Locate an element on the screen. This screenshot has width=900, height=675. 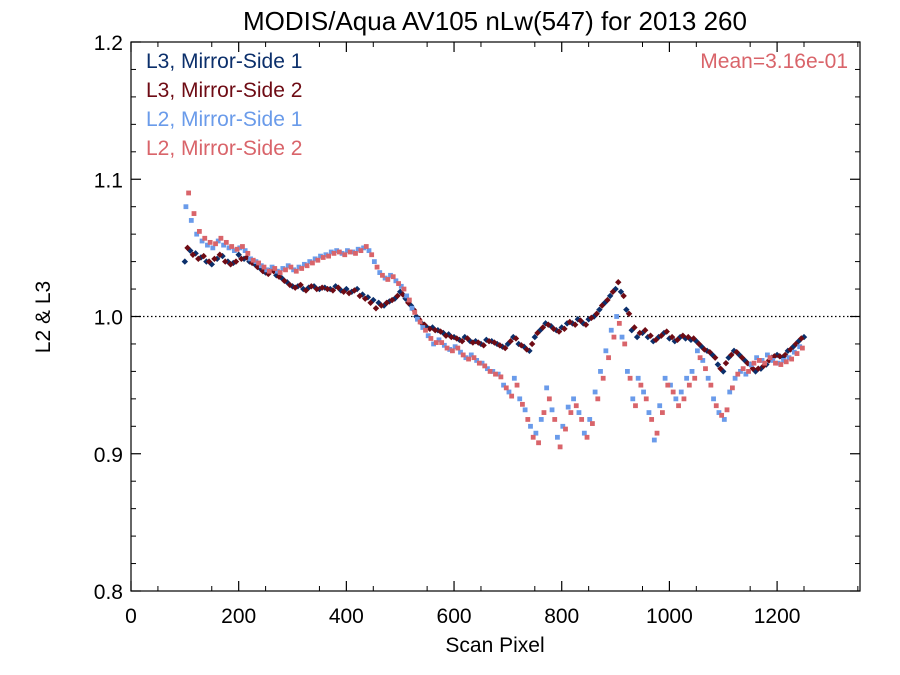
y-tick-label: 1.1 is located at coordinates (108, 180).